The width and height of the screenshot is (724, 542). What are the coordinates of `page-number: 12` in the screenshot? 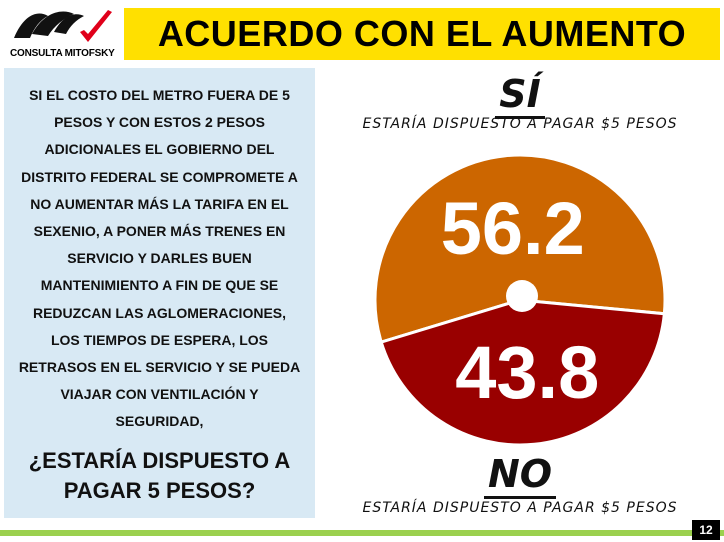 It's located at (706, 530).